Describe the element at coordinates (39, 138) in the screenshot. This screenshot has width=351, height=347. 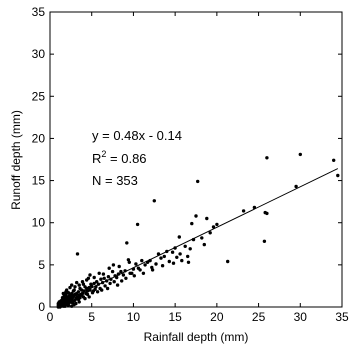
I see `y-tick-label: 20` at that location.